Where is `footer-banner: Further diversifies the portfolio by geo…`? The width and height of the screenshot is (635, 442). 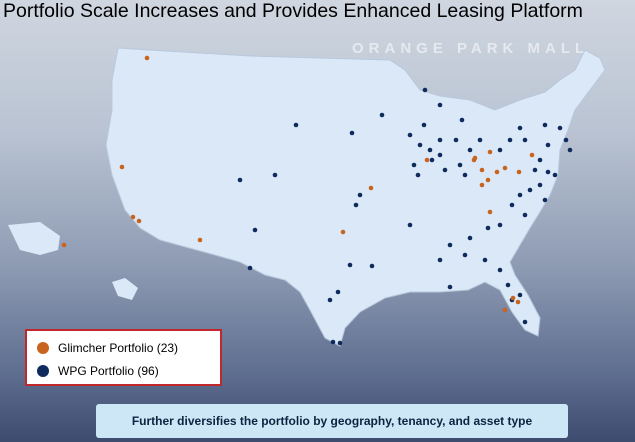
footer-banner: Further diversifies the portfolio by geo… is located at coordinates (332, 421).